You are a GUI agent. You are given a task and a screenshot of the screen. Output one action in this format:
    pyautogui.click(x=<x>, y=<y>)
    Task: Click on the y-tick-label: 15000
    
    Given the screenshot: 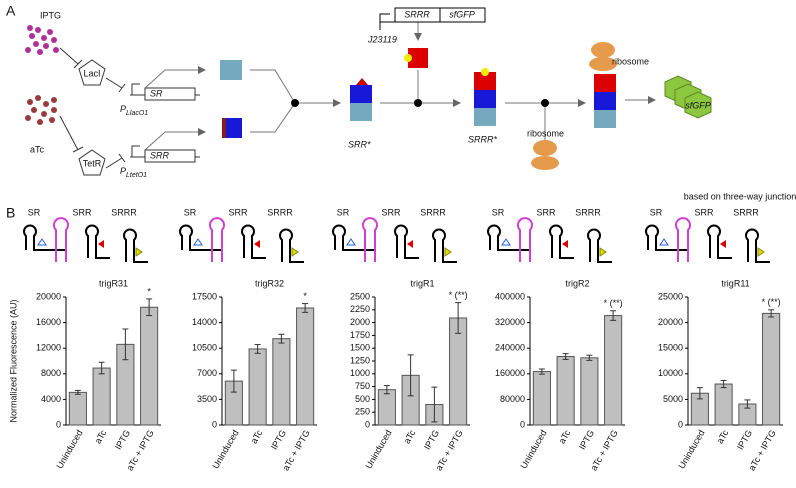 What is the action you would take?
    pyautogui.click(x=670, y=348)
    